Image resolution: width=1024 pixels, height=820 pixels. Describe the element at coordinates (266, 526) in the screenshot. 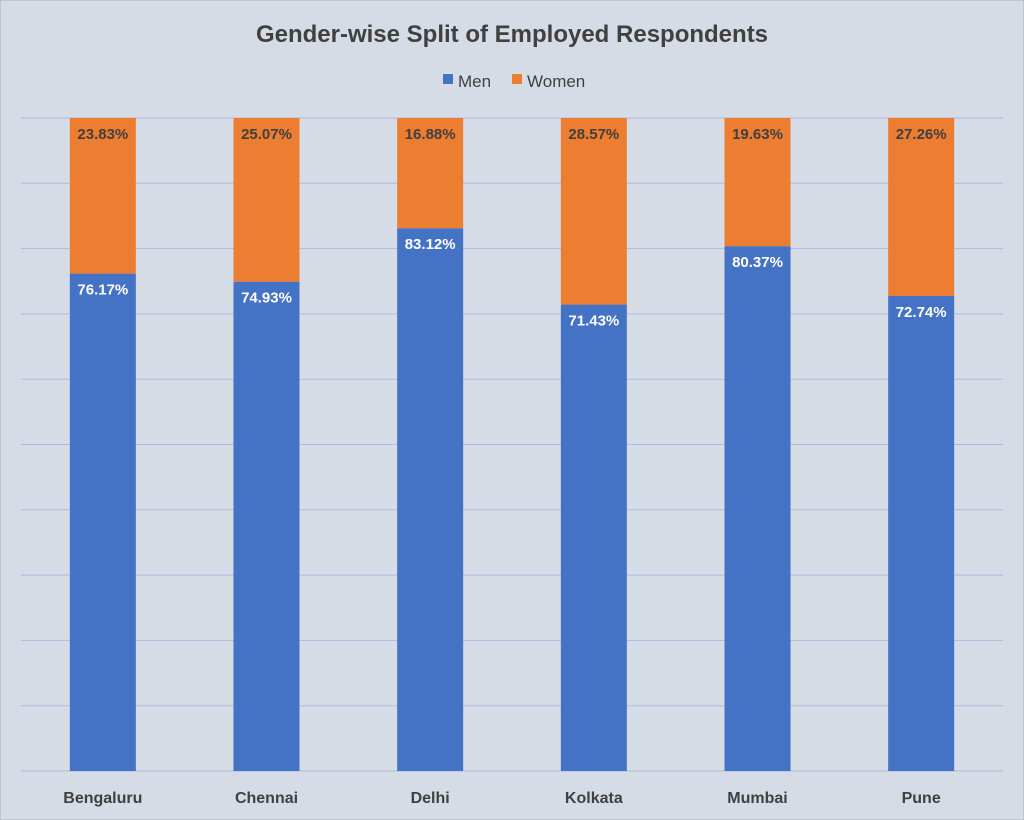

I see `bar-men-chennai` at that location.